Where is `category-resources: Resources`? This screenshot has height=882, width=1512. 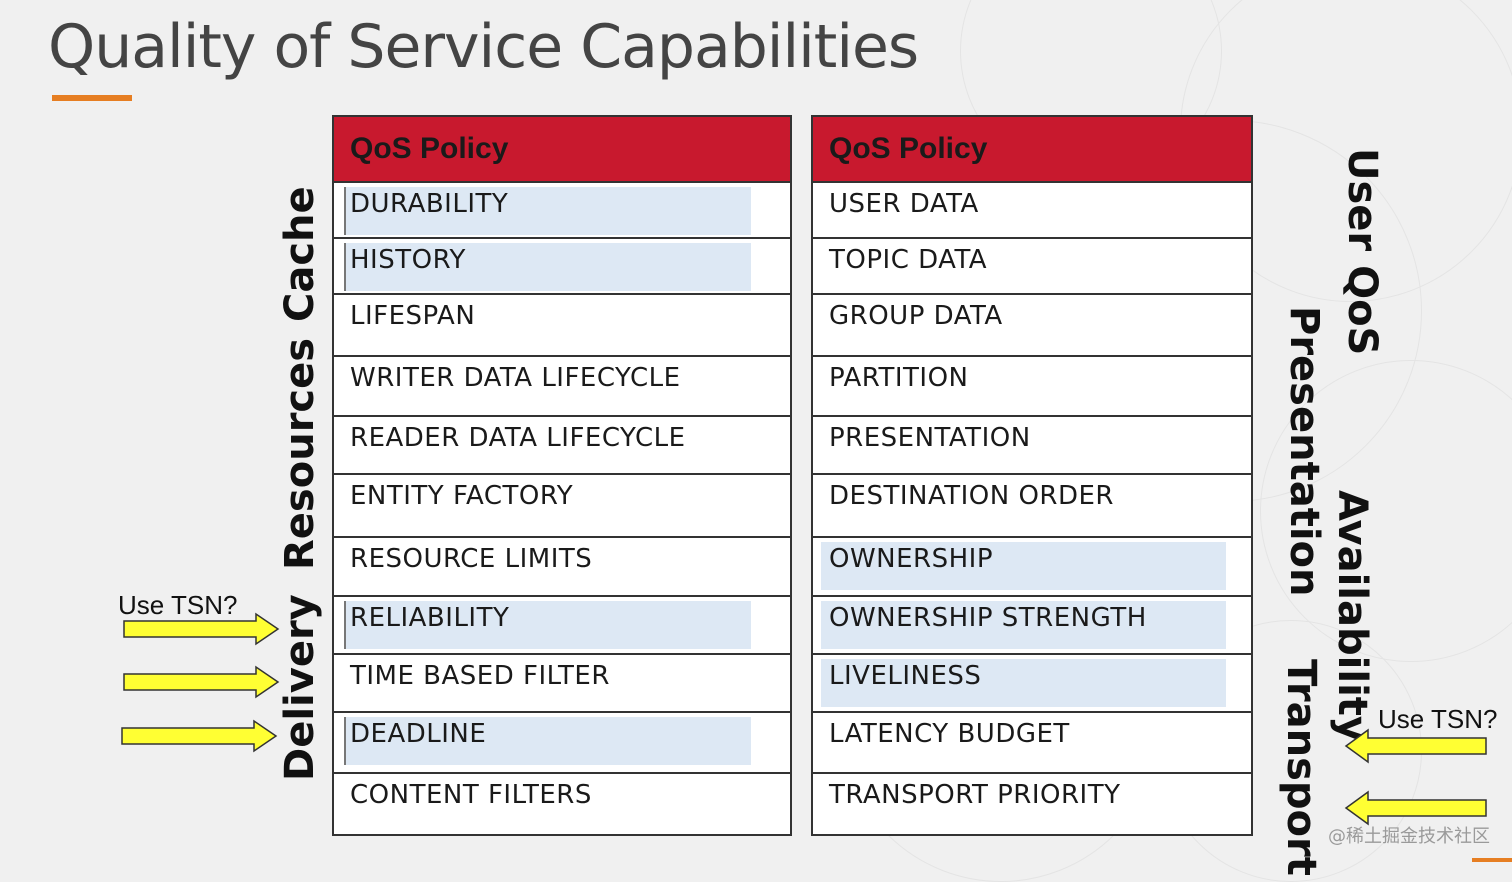
category-resources: Resources is located at coordinates (300, 453).